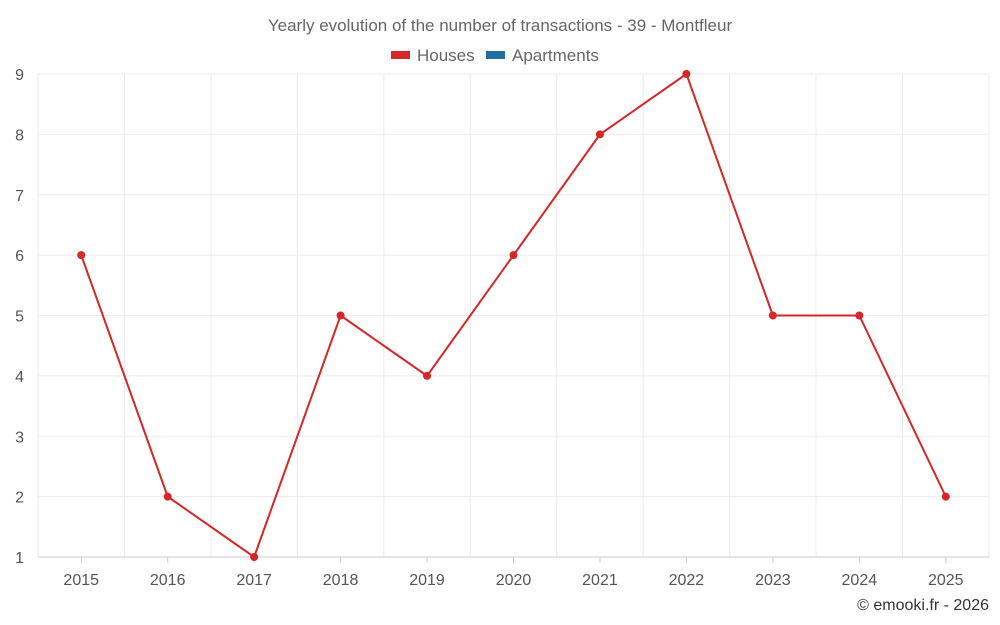  I want to click on x-tick-label: 2025, so click(946, 580).